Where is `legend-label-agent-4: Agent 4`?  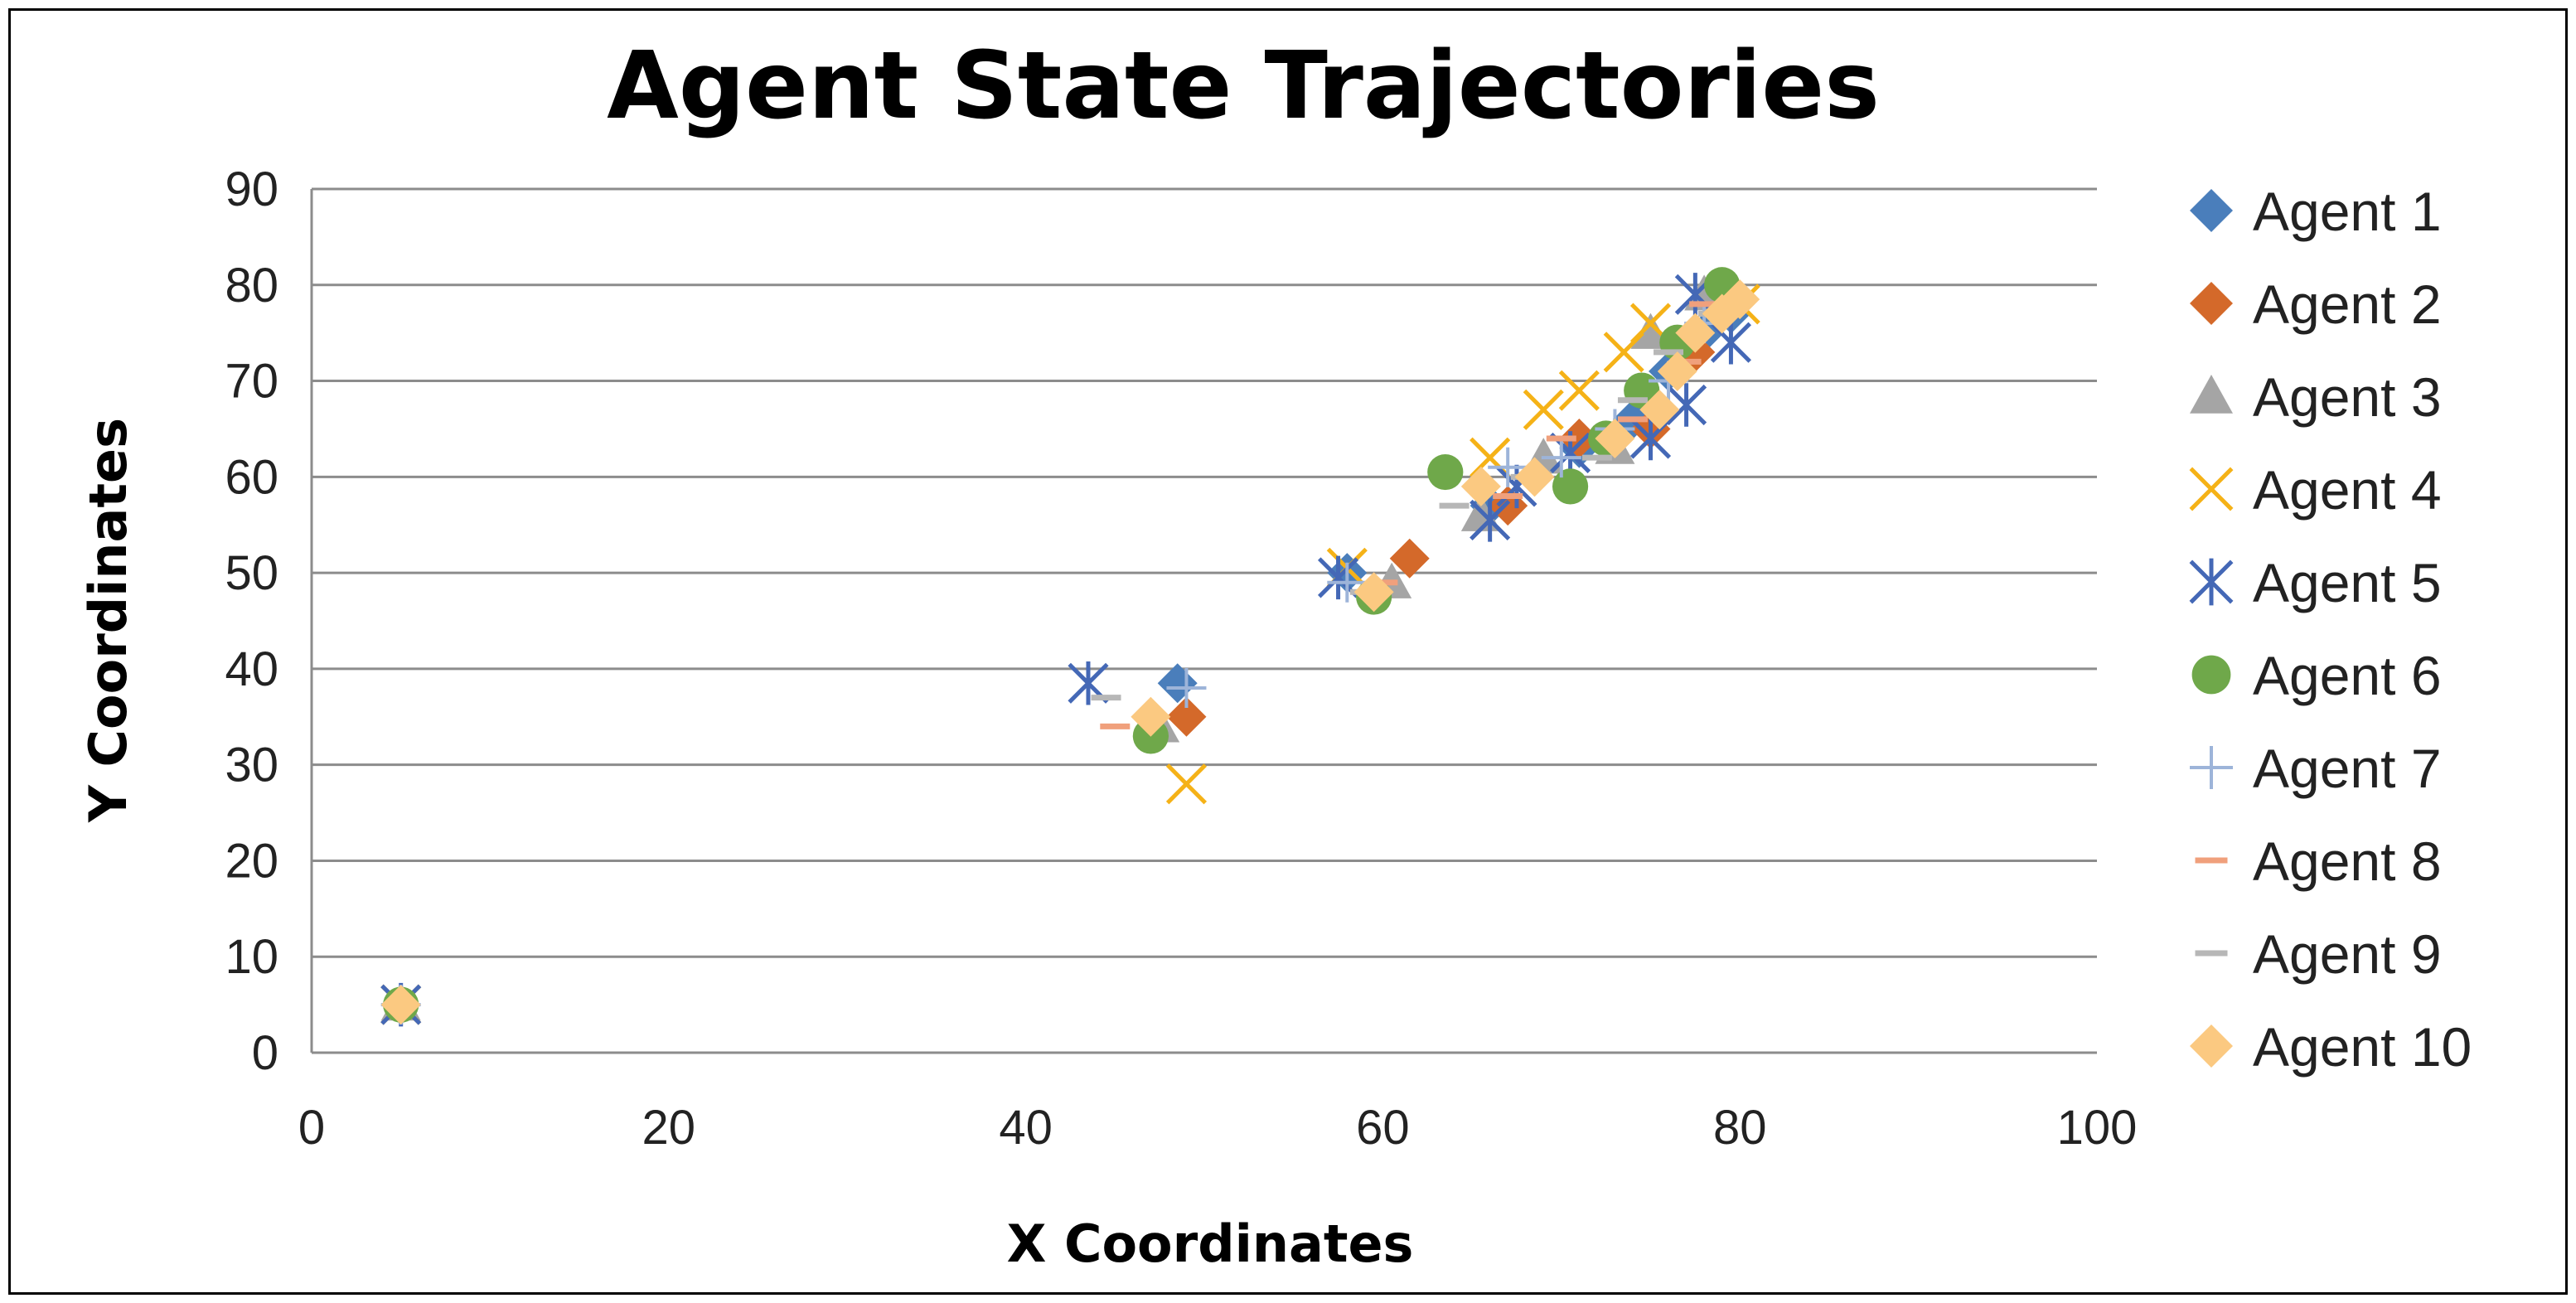
legend-label-agent-4: Agent 4 is located at coordinates (2347, 490).